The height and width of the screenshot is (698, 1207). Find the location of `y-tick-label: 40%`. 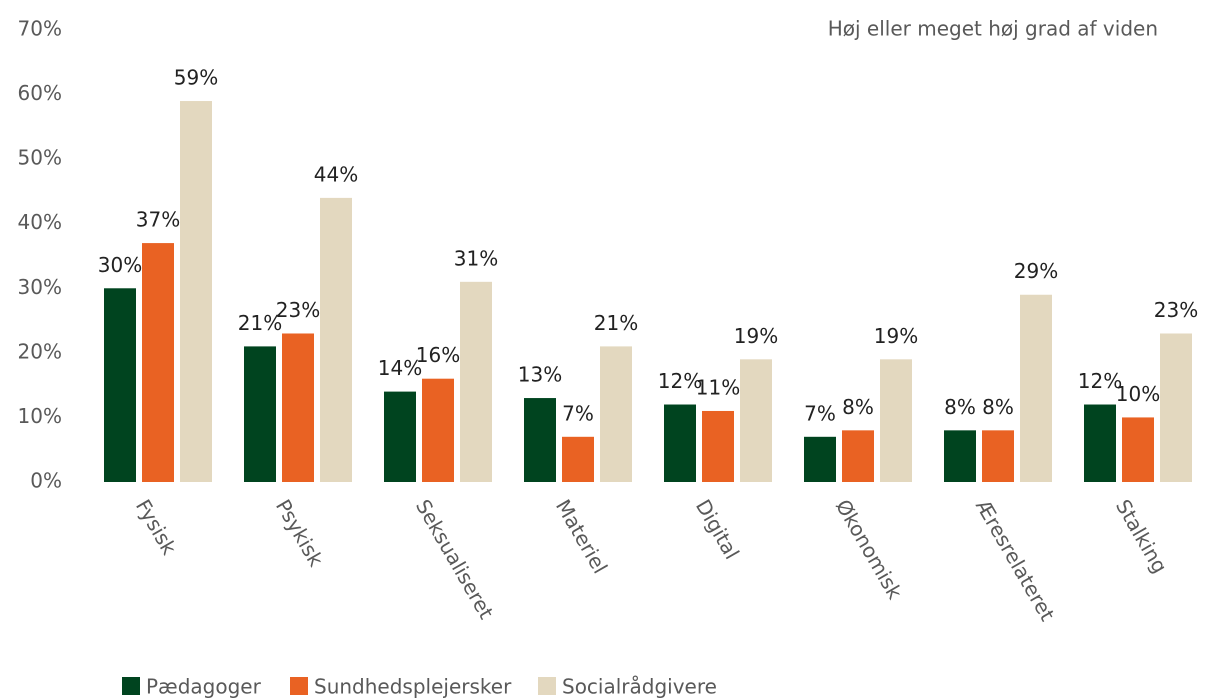

y-tick-label: 40% is located at coordinates (40, 222).